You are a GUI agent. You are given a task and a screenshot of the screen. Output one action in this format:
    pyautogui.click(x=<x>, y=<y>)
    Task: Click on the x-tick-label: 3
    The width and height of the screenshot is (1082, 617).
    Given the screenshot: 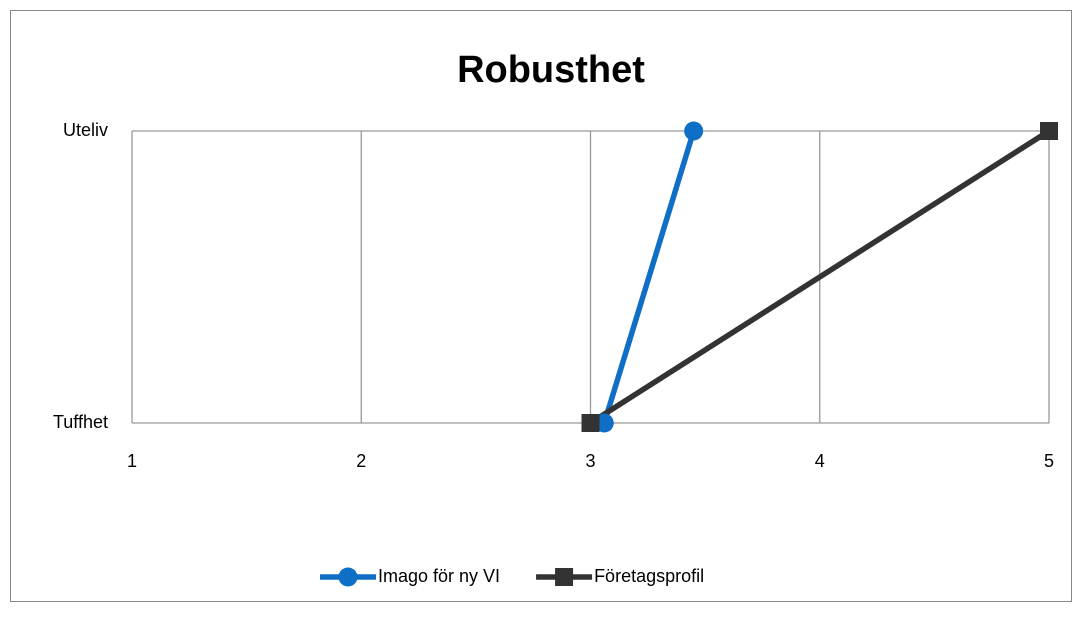 What is the action you would take?
    pyautogui.click(x=590, y=461)
    